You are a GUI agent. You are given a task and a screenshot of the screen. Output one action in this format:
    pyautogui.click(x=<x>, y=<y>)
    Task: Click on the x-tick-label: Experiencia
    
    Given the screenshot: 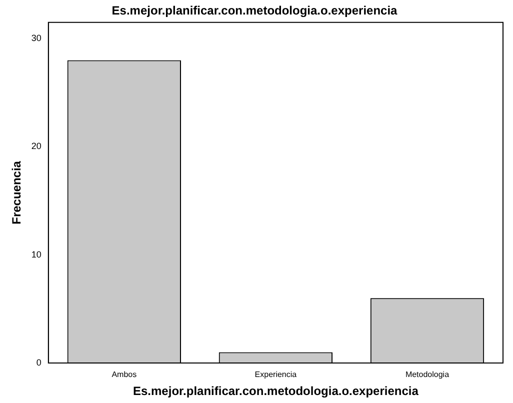 What is the action you would take?
    pyautogui.click(x=276, y=375)
    